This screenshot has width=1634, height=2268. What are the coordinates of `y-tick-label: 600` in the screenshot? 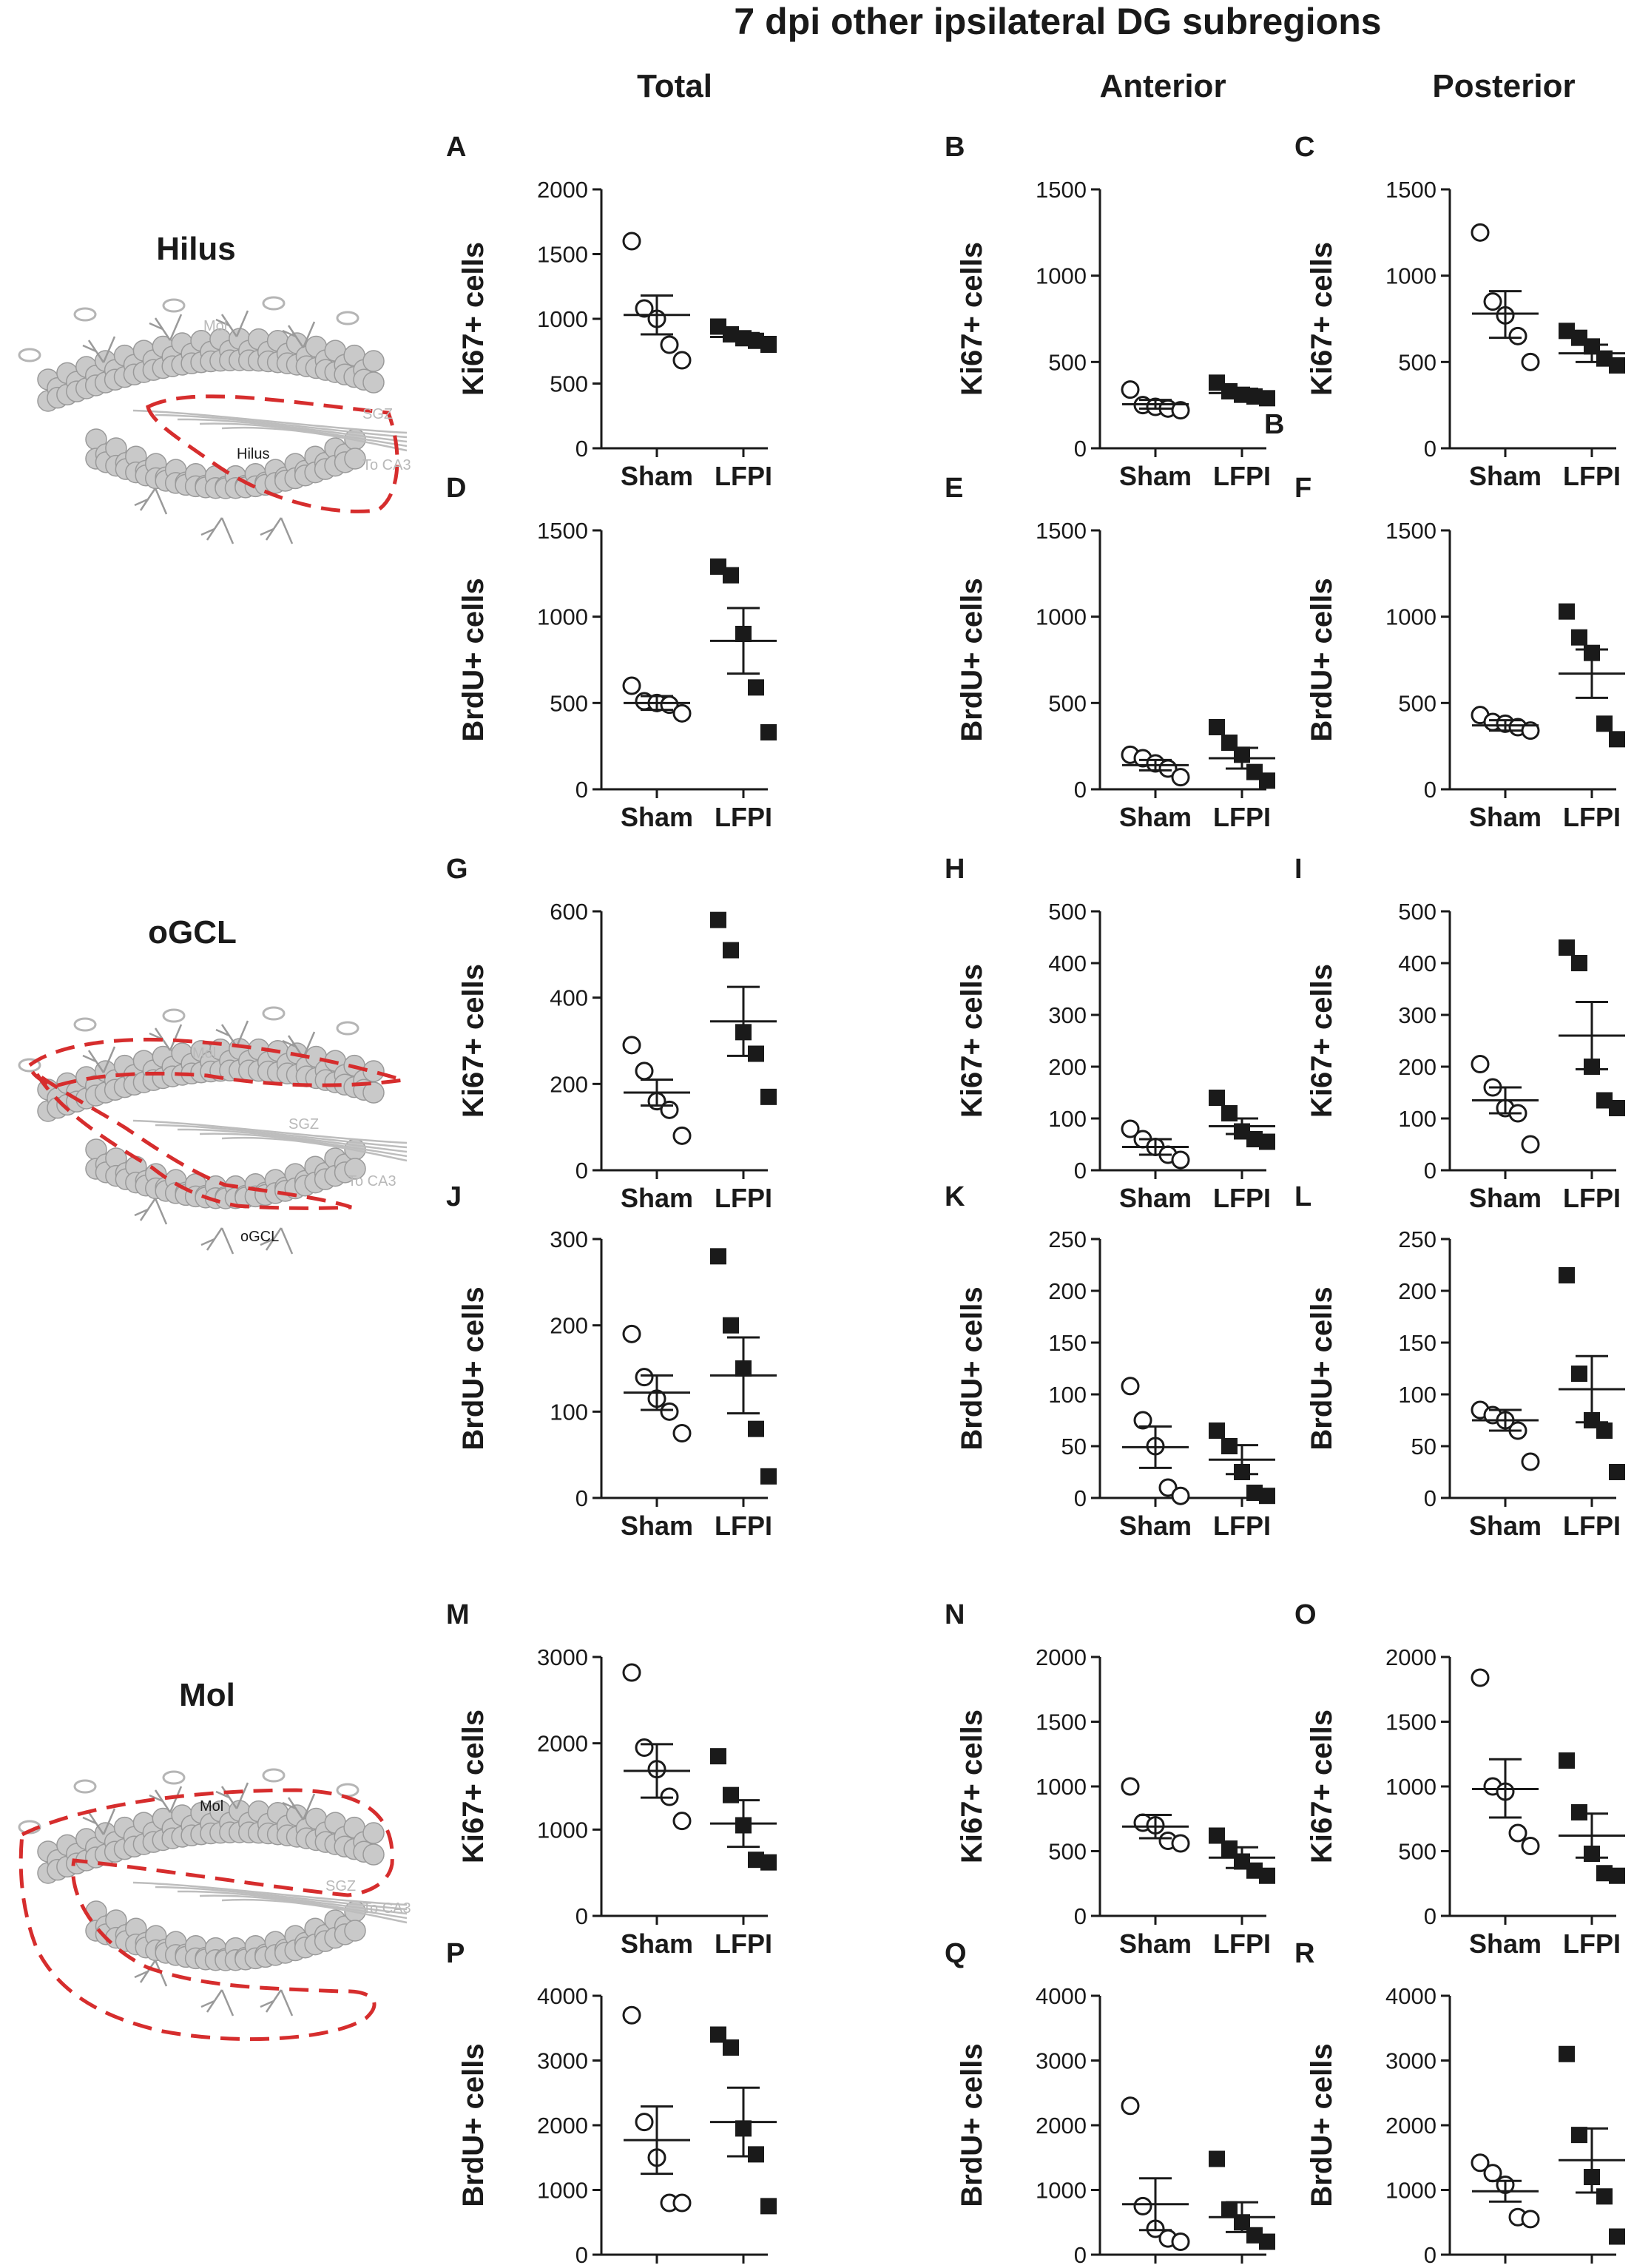 It's located at (569, 912).